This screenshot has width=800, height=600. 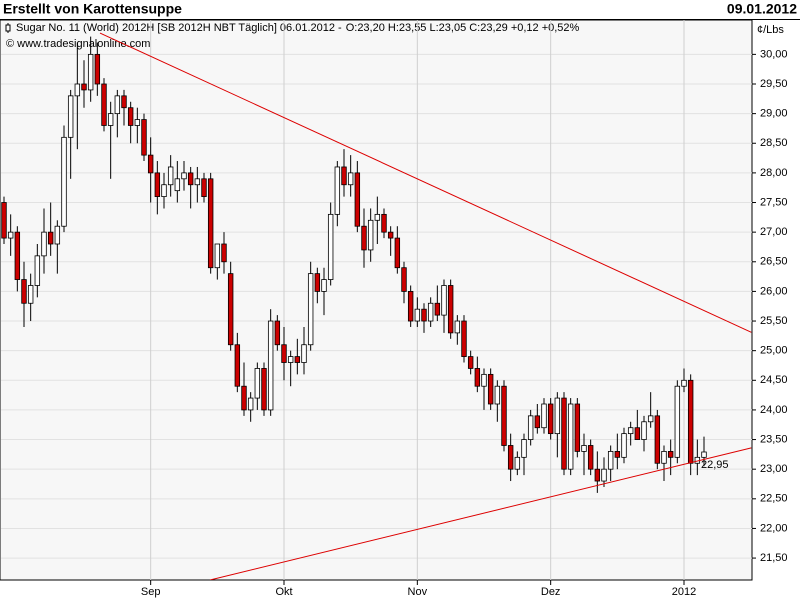 I want to click on y-tick-label: 27,50, so click(x=774, y=202).